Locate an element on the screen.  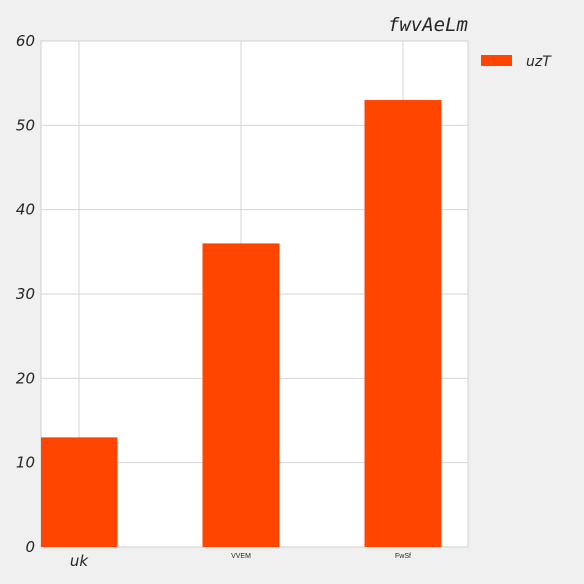
y-axis-ticks: 0 10 20 30 40 50 60 is located at coordinates (25, 294).